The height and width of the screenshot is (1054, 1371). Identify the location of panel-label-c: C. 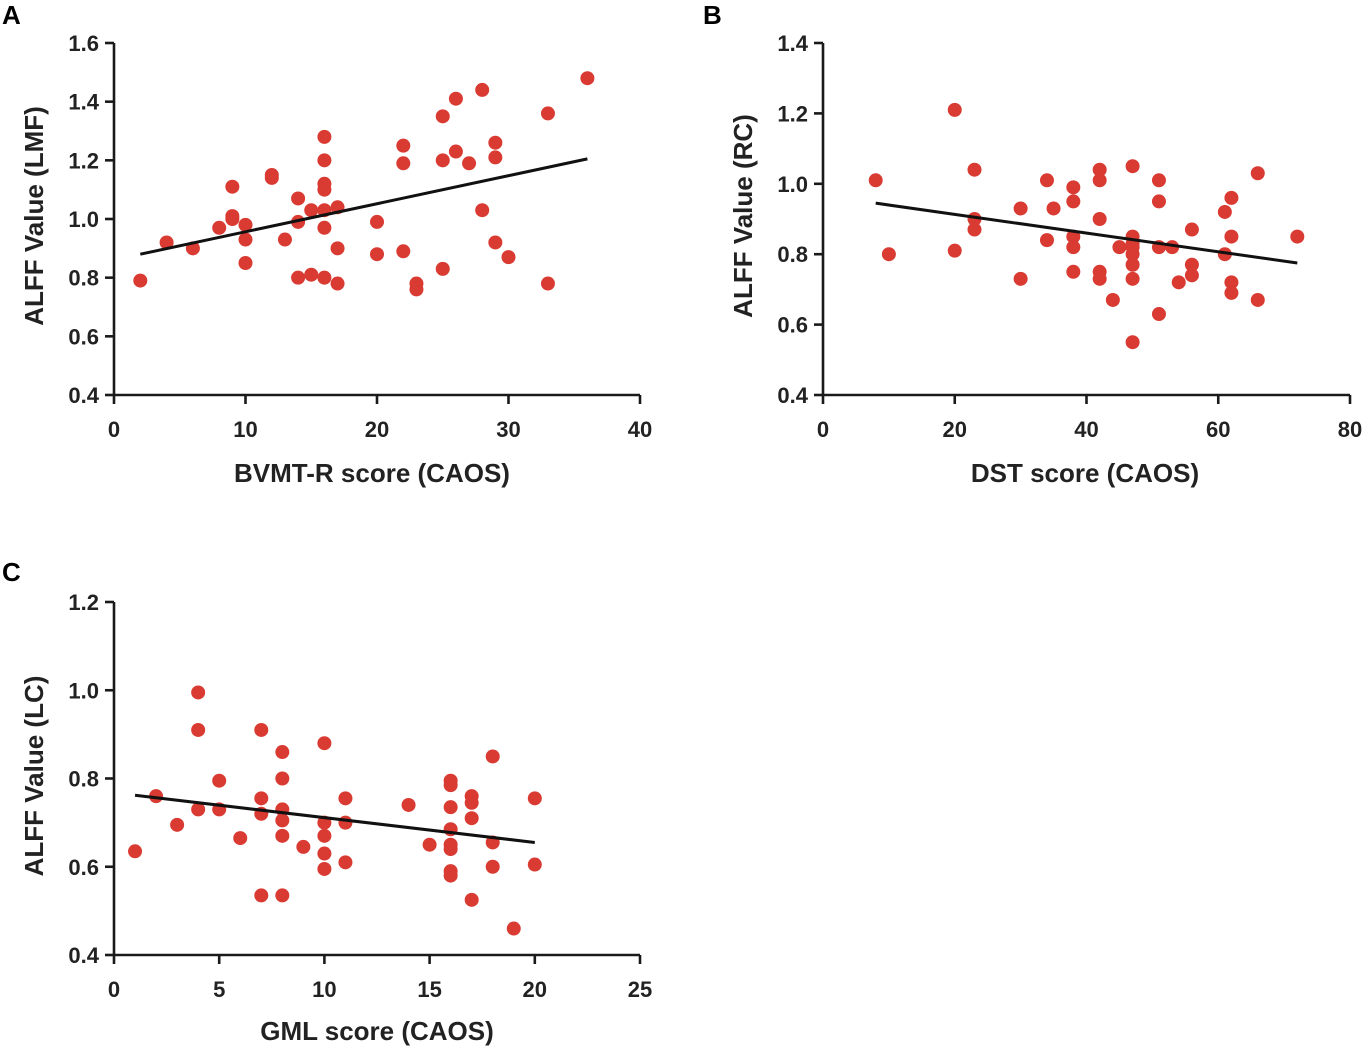
(11, 572).